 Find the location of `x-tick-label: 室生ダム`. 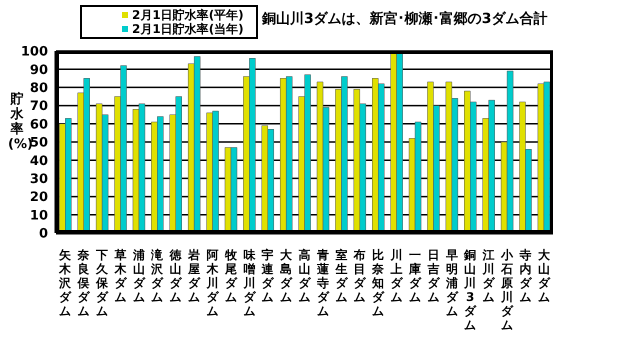

x-tick-label: 室生ダム is located at coordinates (341, 276).